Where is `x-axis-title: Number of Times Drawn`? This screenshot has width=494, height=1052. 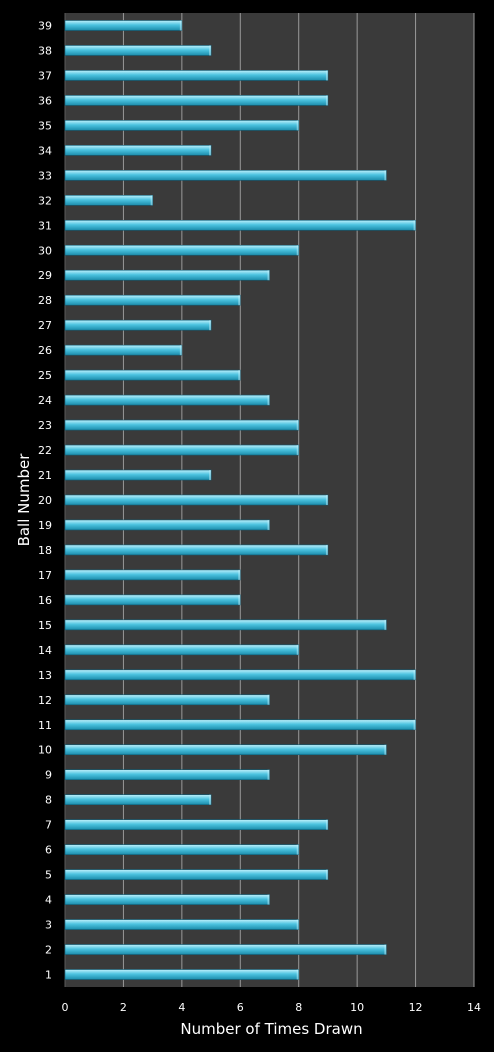 x-axis-title: Number of Times Drawn is located at coordinates (271, 1029).